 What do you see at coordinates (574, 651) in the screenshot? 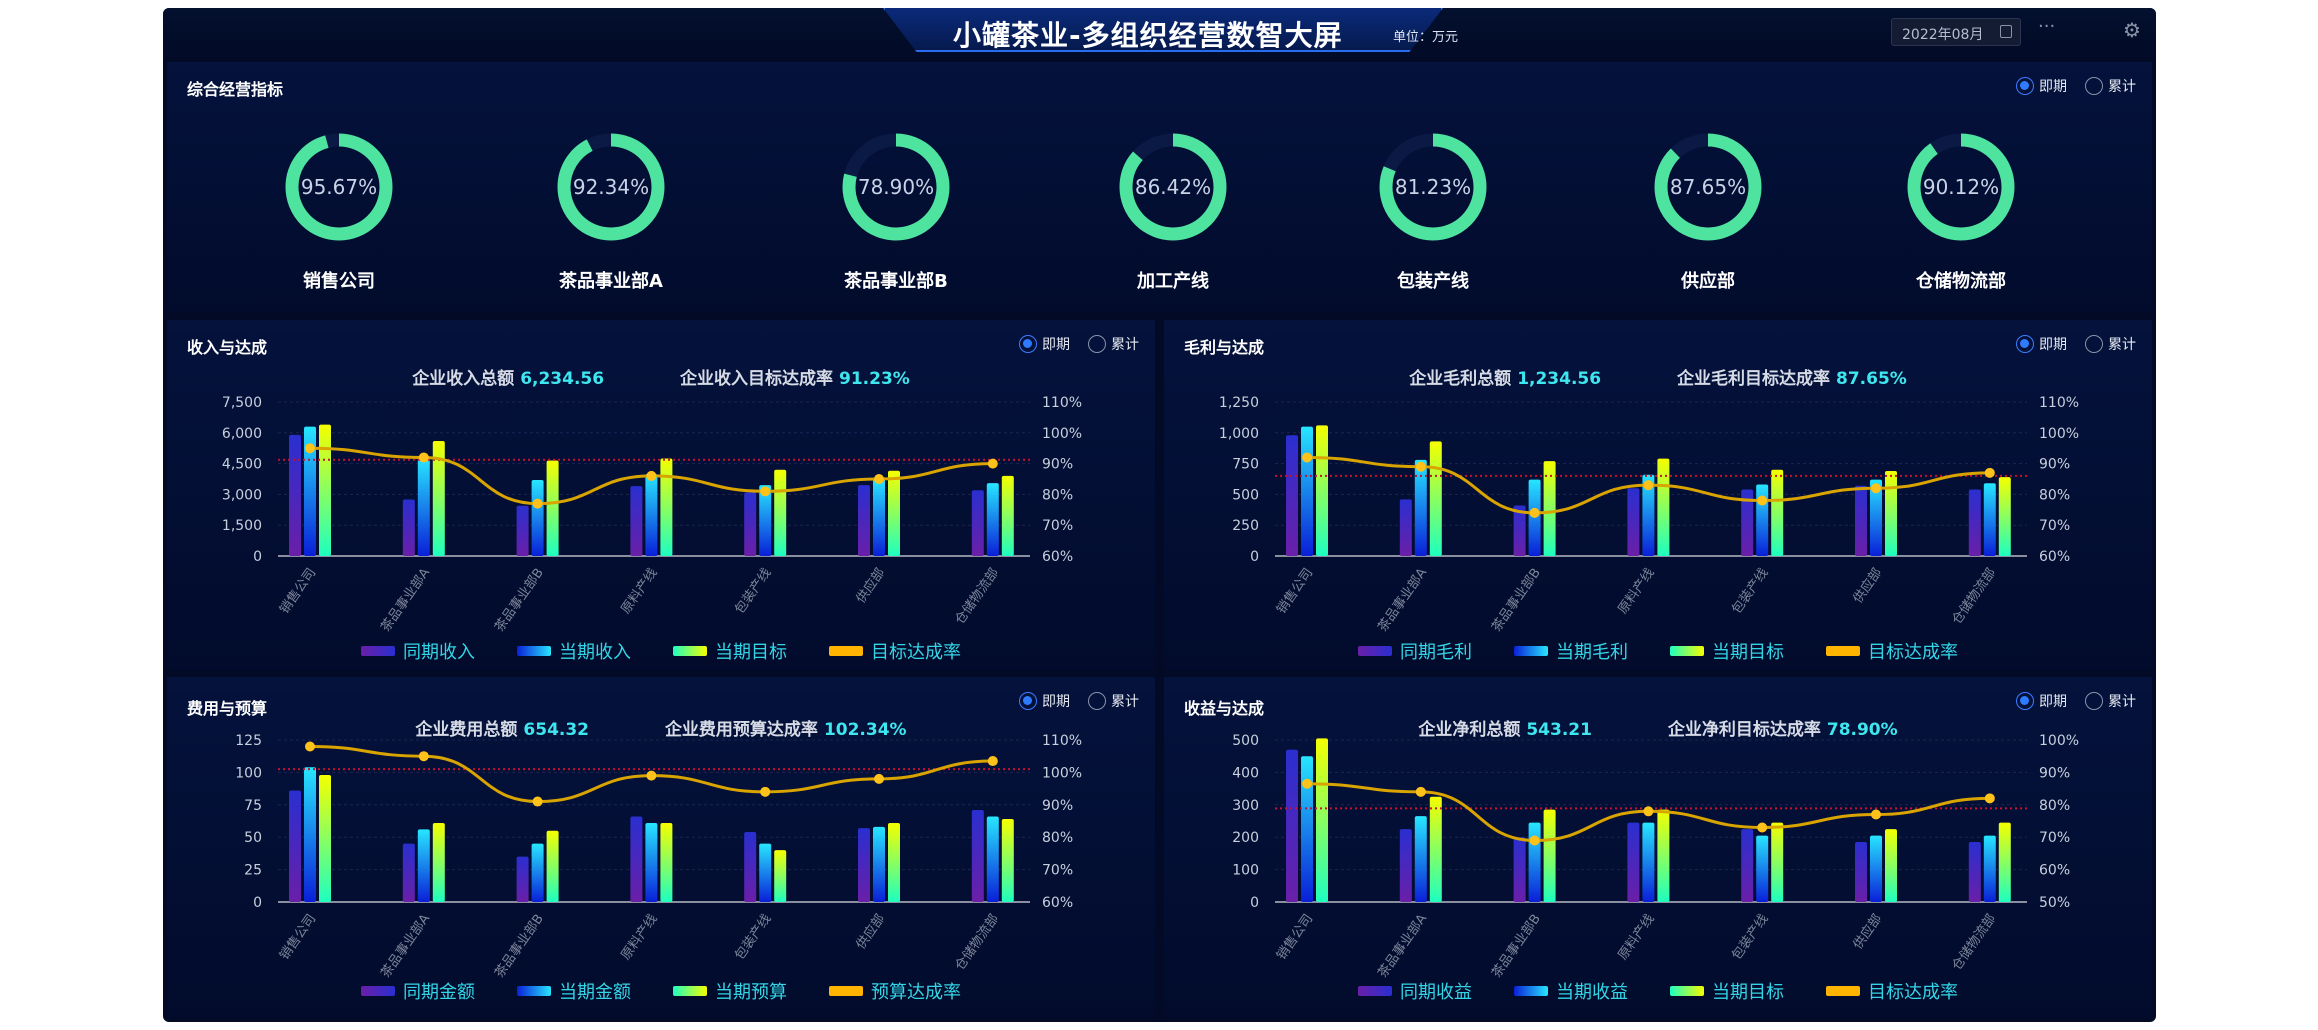
I see `legend-item: 当期收入` at bounding box center [574, 651].